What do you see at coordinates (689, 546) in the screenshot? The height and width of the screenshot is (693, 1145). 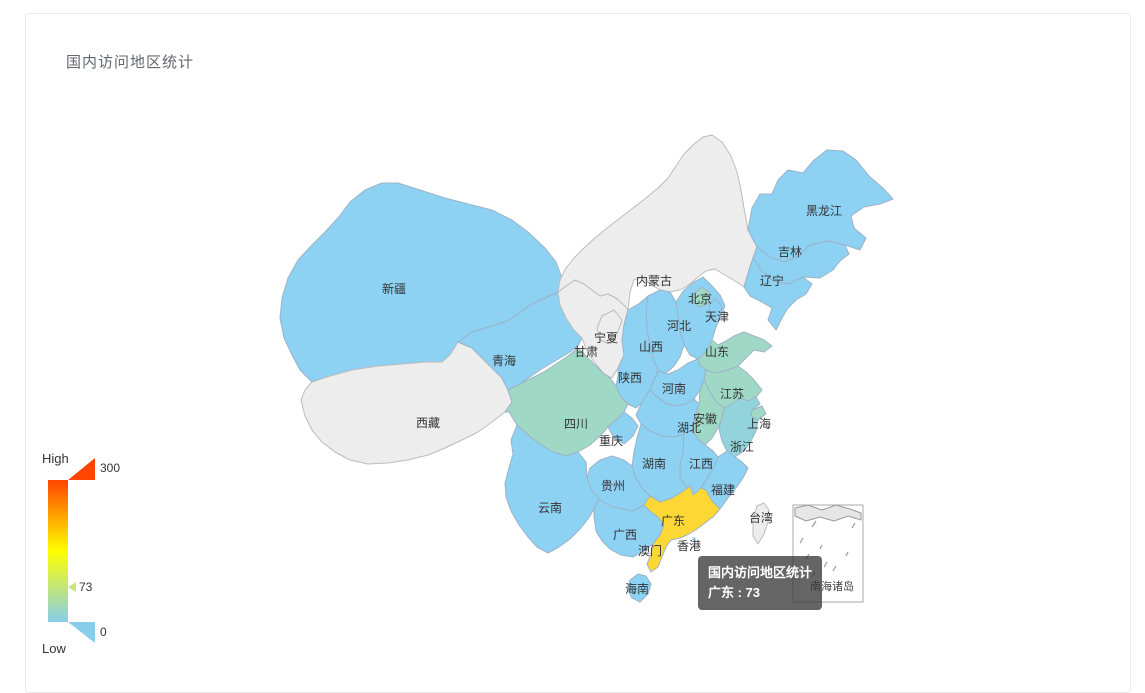 I see `label-hongkong: 香港` at bounding box center [689, 546].